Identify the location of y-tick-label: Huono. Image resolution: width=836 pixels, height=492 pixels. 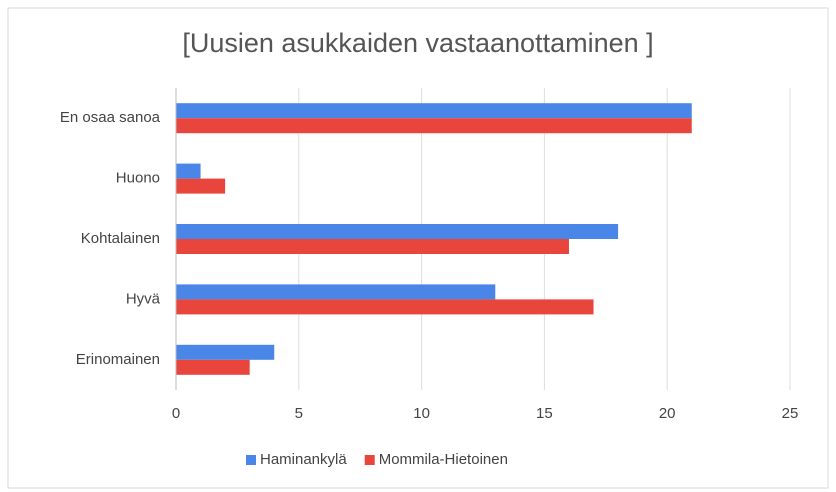
(138, 178).